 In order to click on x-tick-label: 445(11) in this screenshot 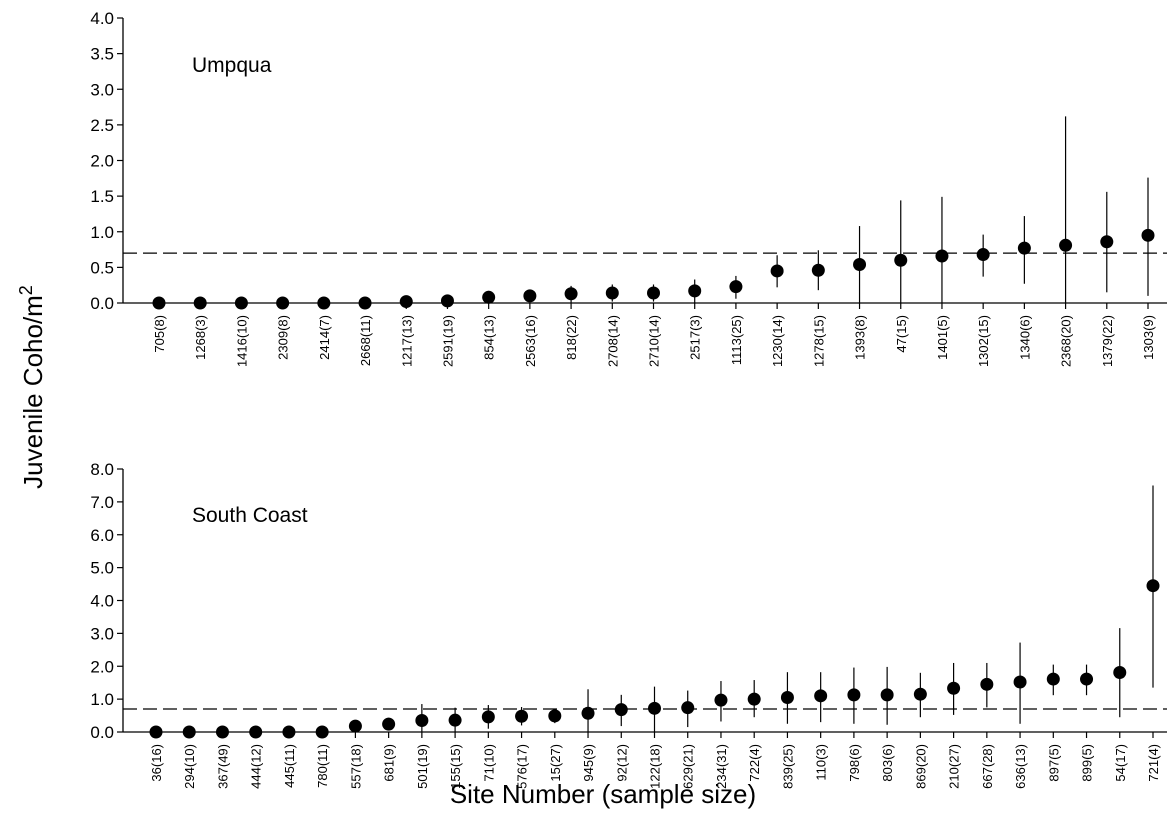, I will do `click(289, 766)`.